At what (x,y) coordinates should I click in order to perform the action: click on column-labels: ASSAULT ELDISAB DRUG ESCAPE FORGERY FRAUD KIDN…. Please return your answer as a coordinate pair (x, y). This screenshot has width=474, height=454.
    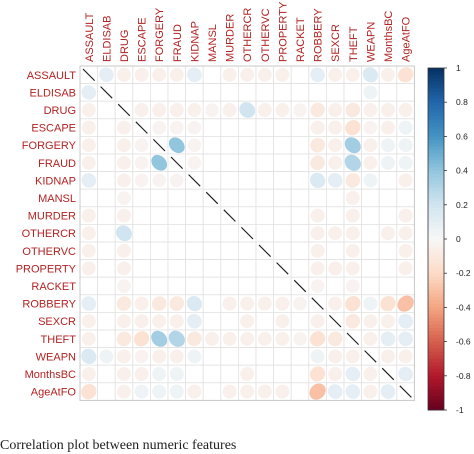
    Looking at the image, I should click on (248, 31).